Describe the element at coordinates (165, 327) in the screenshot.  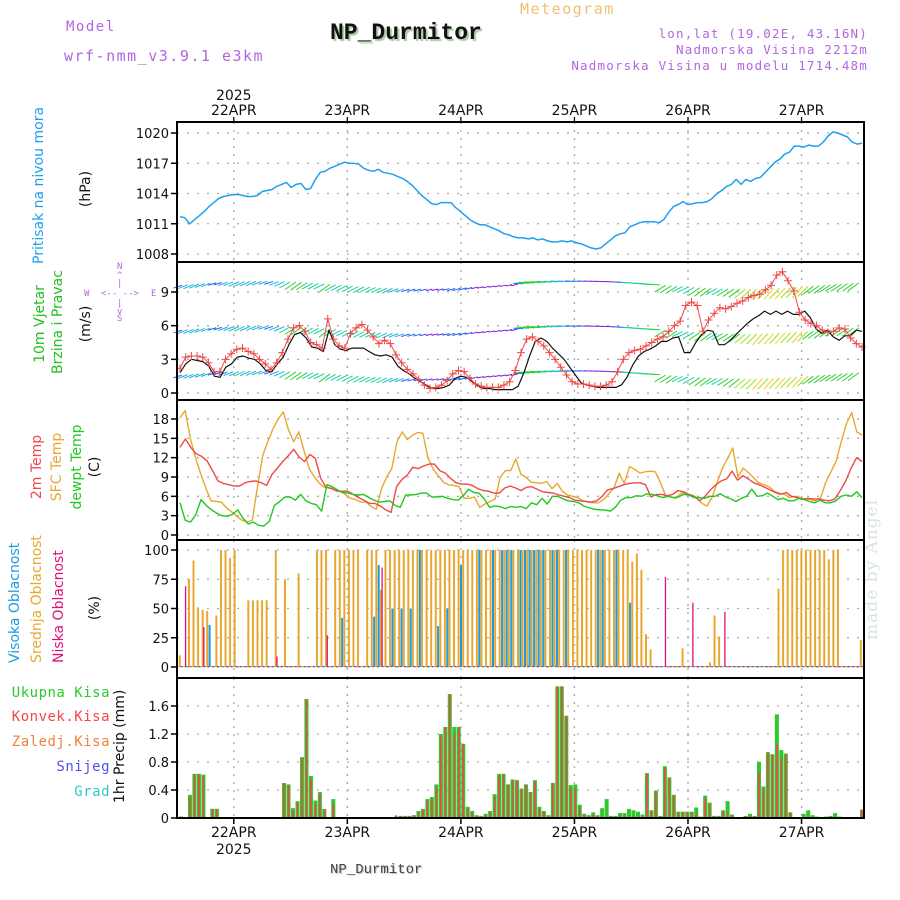
I see `y-tick-label: 6` at that location.